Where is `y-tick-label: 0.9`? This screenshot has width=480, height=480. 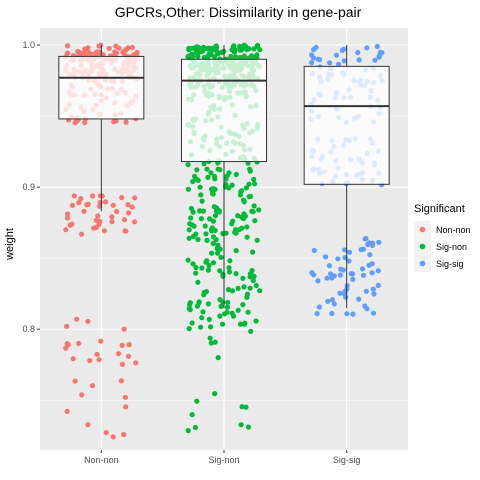
y-tick-label: 0.9 is located at coordinates (28, 187).